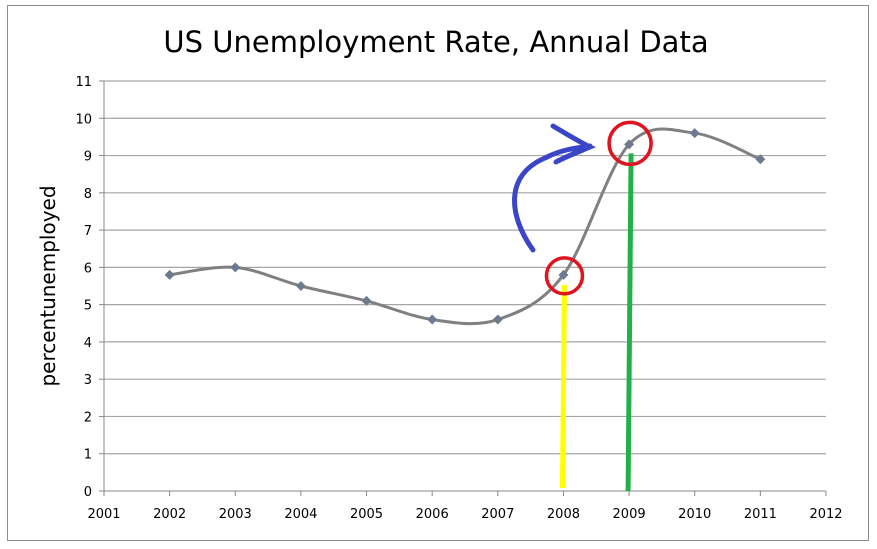 Image resolution: width=877 pixels, height=549 pixels. What do you see at coordinates (83, 82) in the screenshot?
I see `y-tick-label: 11` at bounding box center [83, 82].